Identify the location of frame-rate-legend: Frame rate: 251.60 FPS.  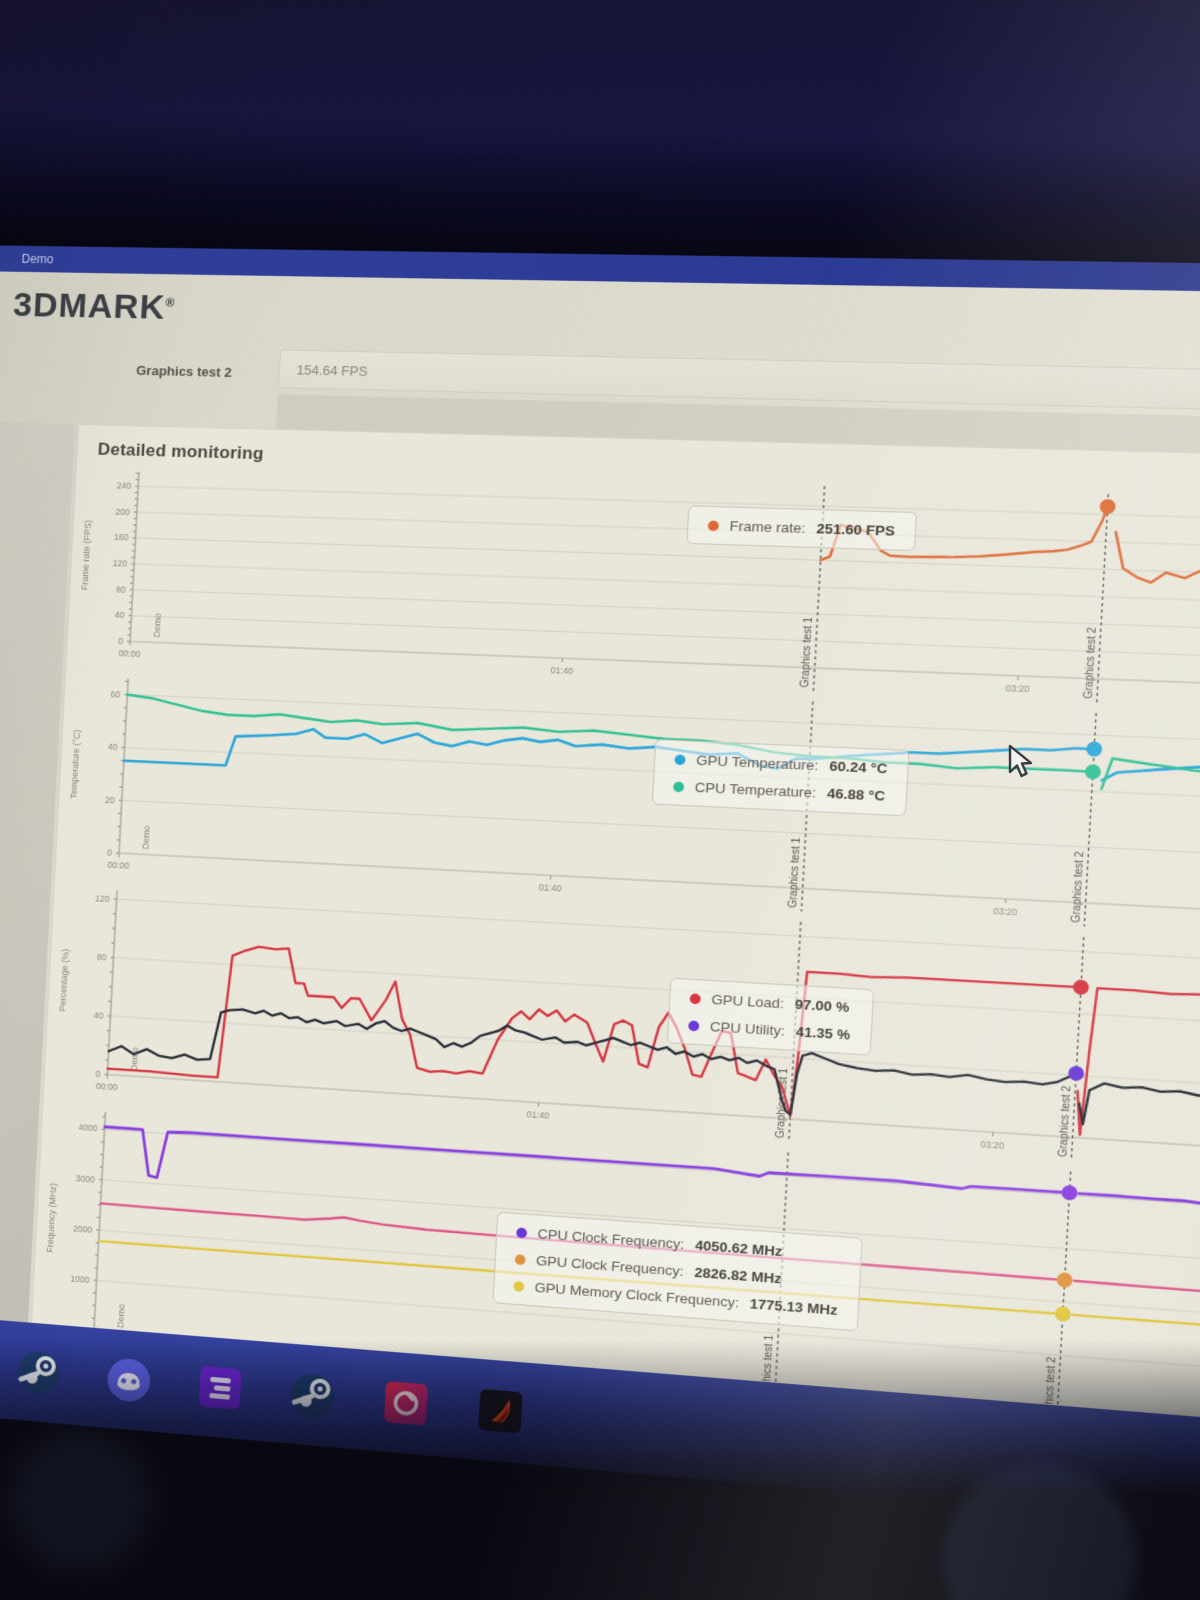
(802, 528).